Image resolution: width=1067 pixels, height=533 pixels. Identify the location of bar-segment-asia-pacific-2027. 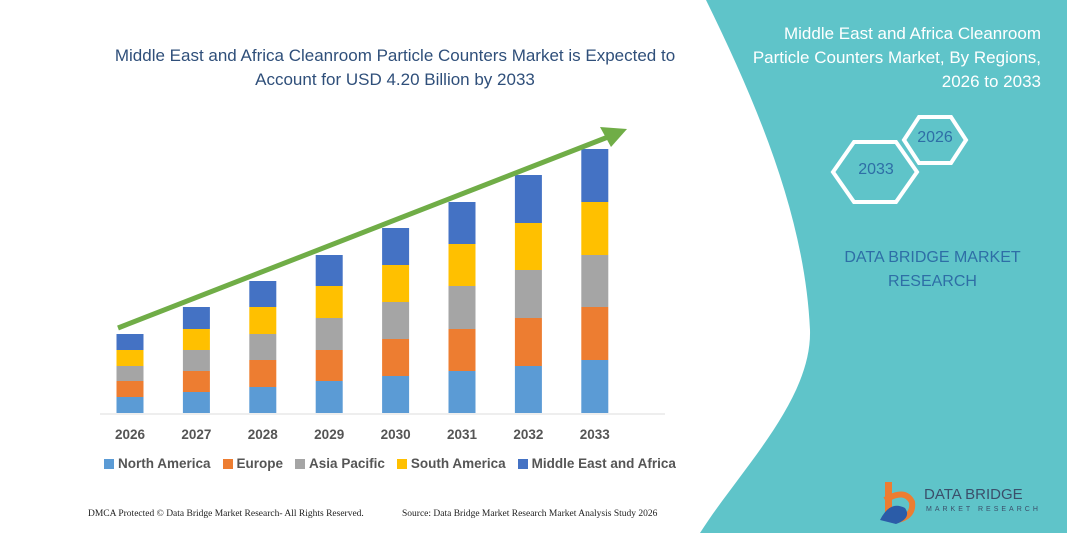
(196, 360).